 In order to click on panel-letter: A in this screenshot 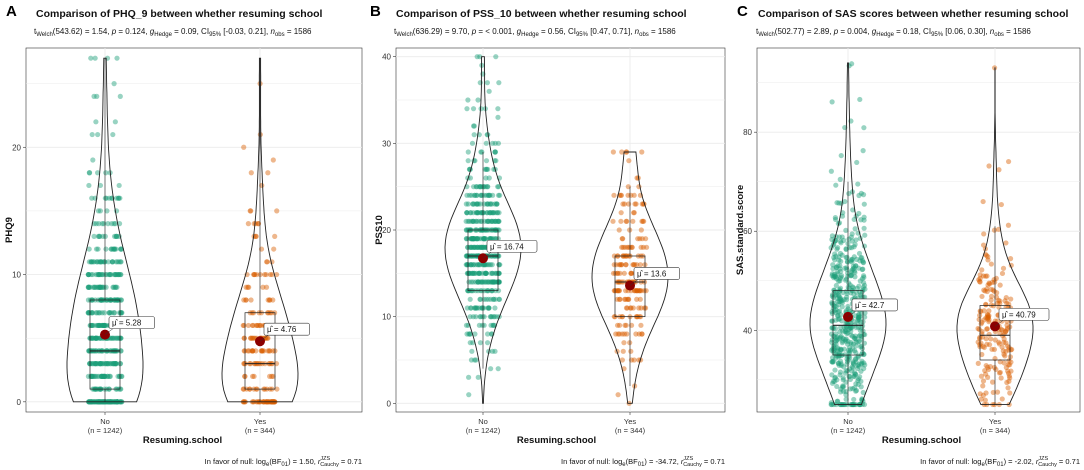, I will do `click(11, 11)`.